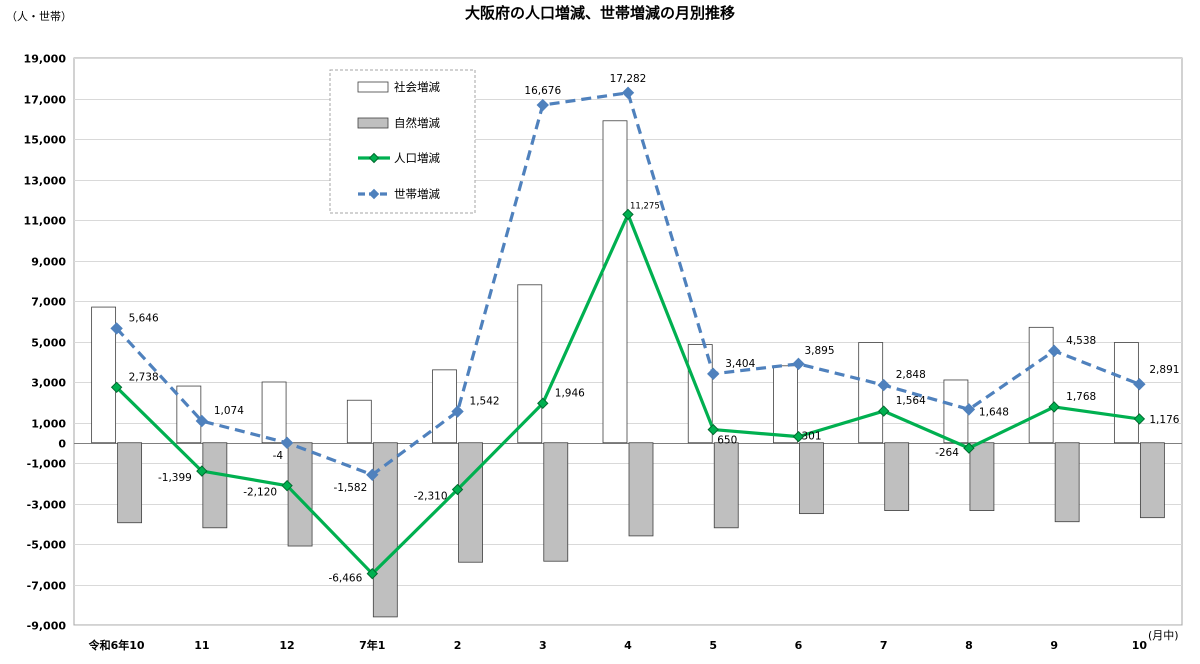 This screenshot has height=664, width=1200. Describe the element at coordinates (713, 645) in the screenshot. I see `x-tick-label: 5` at that location.